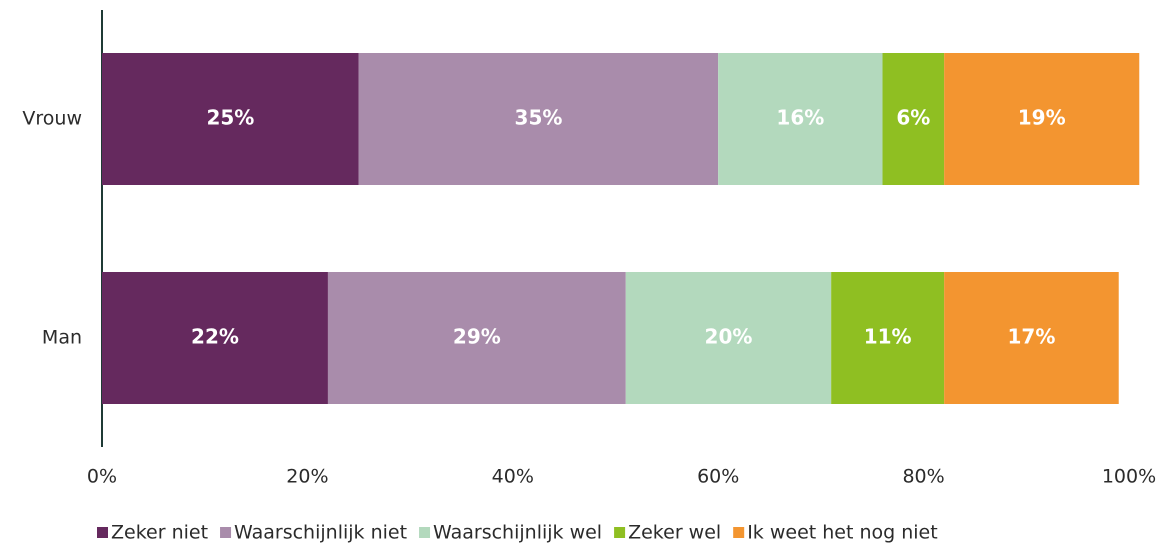 The height and width of the screenshot is (545, 1158). I want to click on data-label: 25%, so click(230, 118).